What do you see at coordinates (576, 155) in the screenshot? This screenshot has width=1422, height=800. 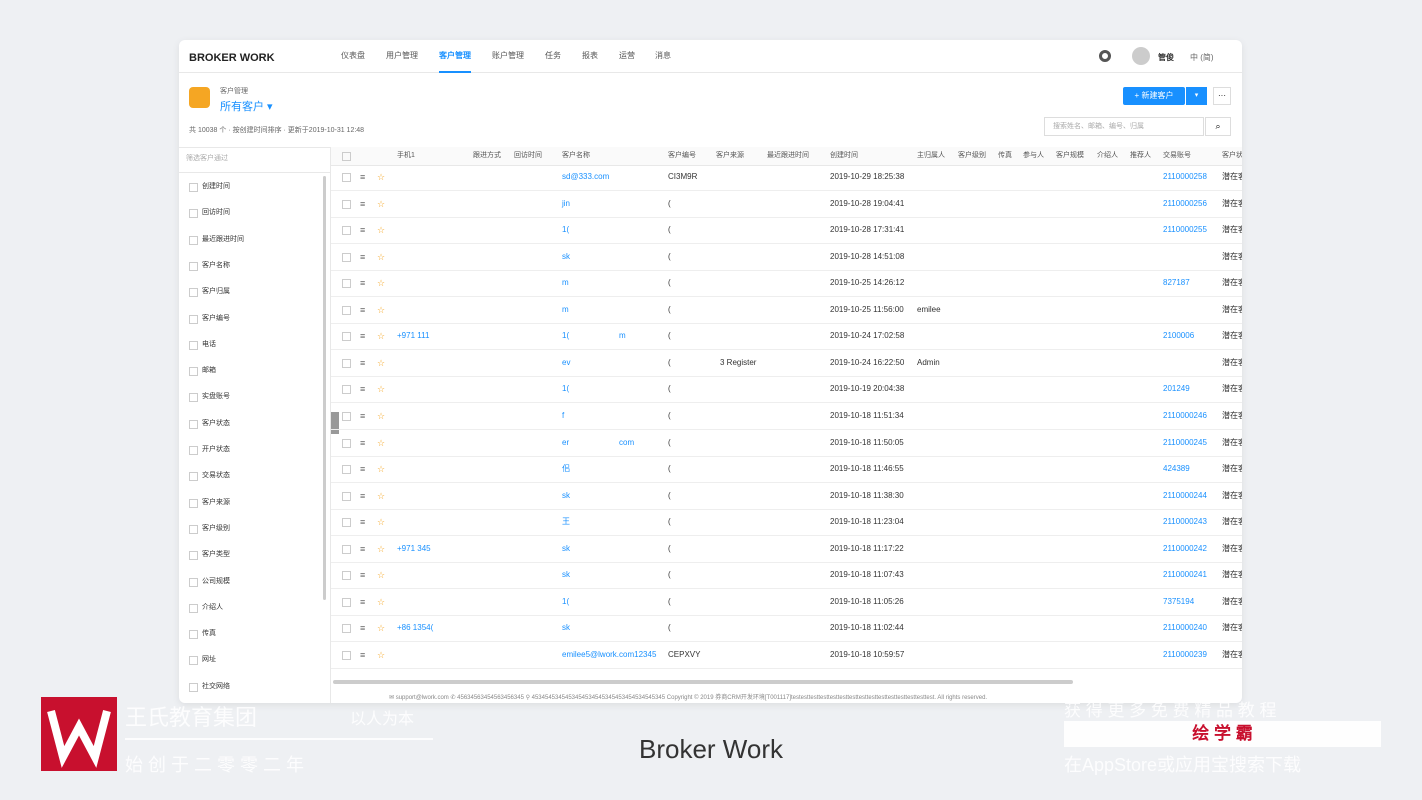 I see `column-header: 客户名称` at bounding box center [576, 155].